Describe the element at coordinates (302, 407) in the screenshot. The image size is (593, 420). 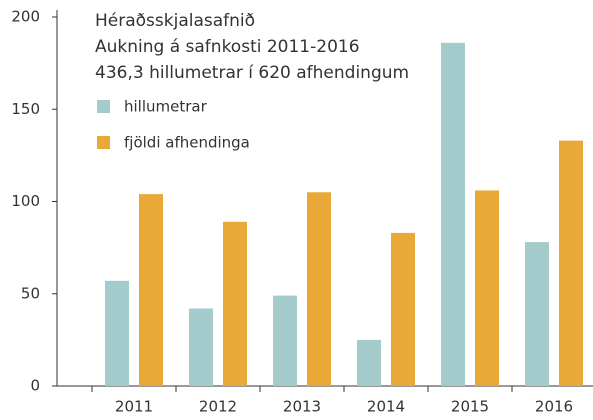
I see `x-tick-label: 2013` at that location.